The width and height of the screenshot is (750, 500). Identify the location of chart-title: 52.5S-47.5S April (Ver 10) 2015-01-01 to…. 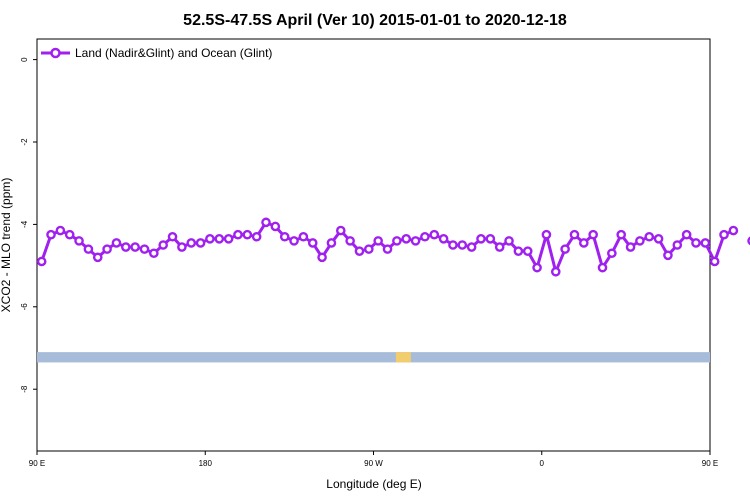
(375, 20).